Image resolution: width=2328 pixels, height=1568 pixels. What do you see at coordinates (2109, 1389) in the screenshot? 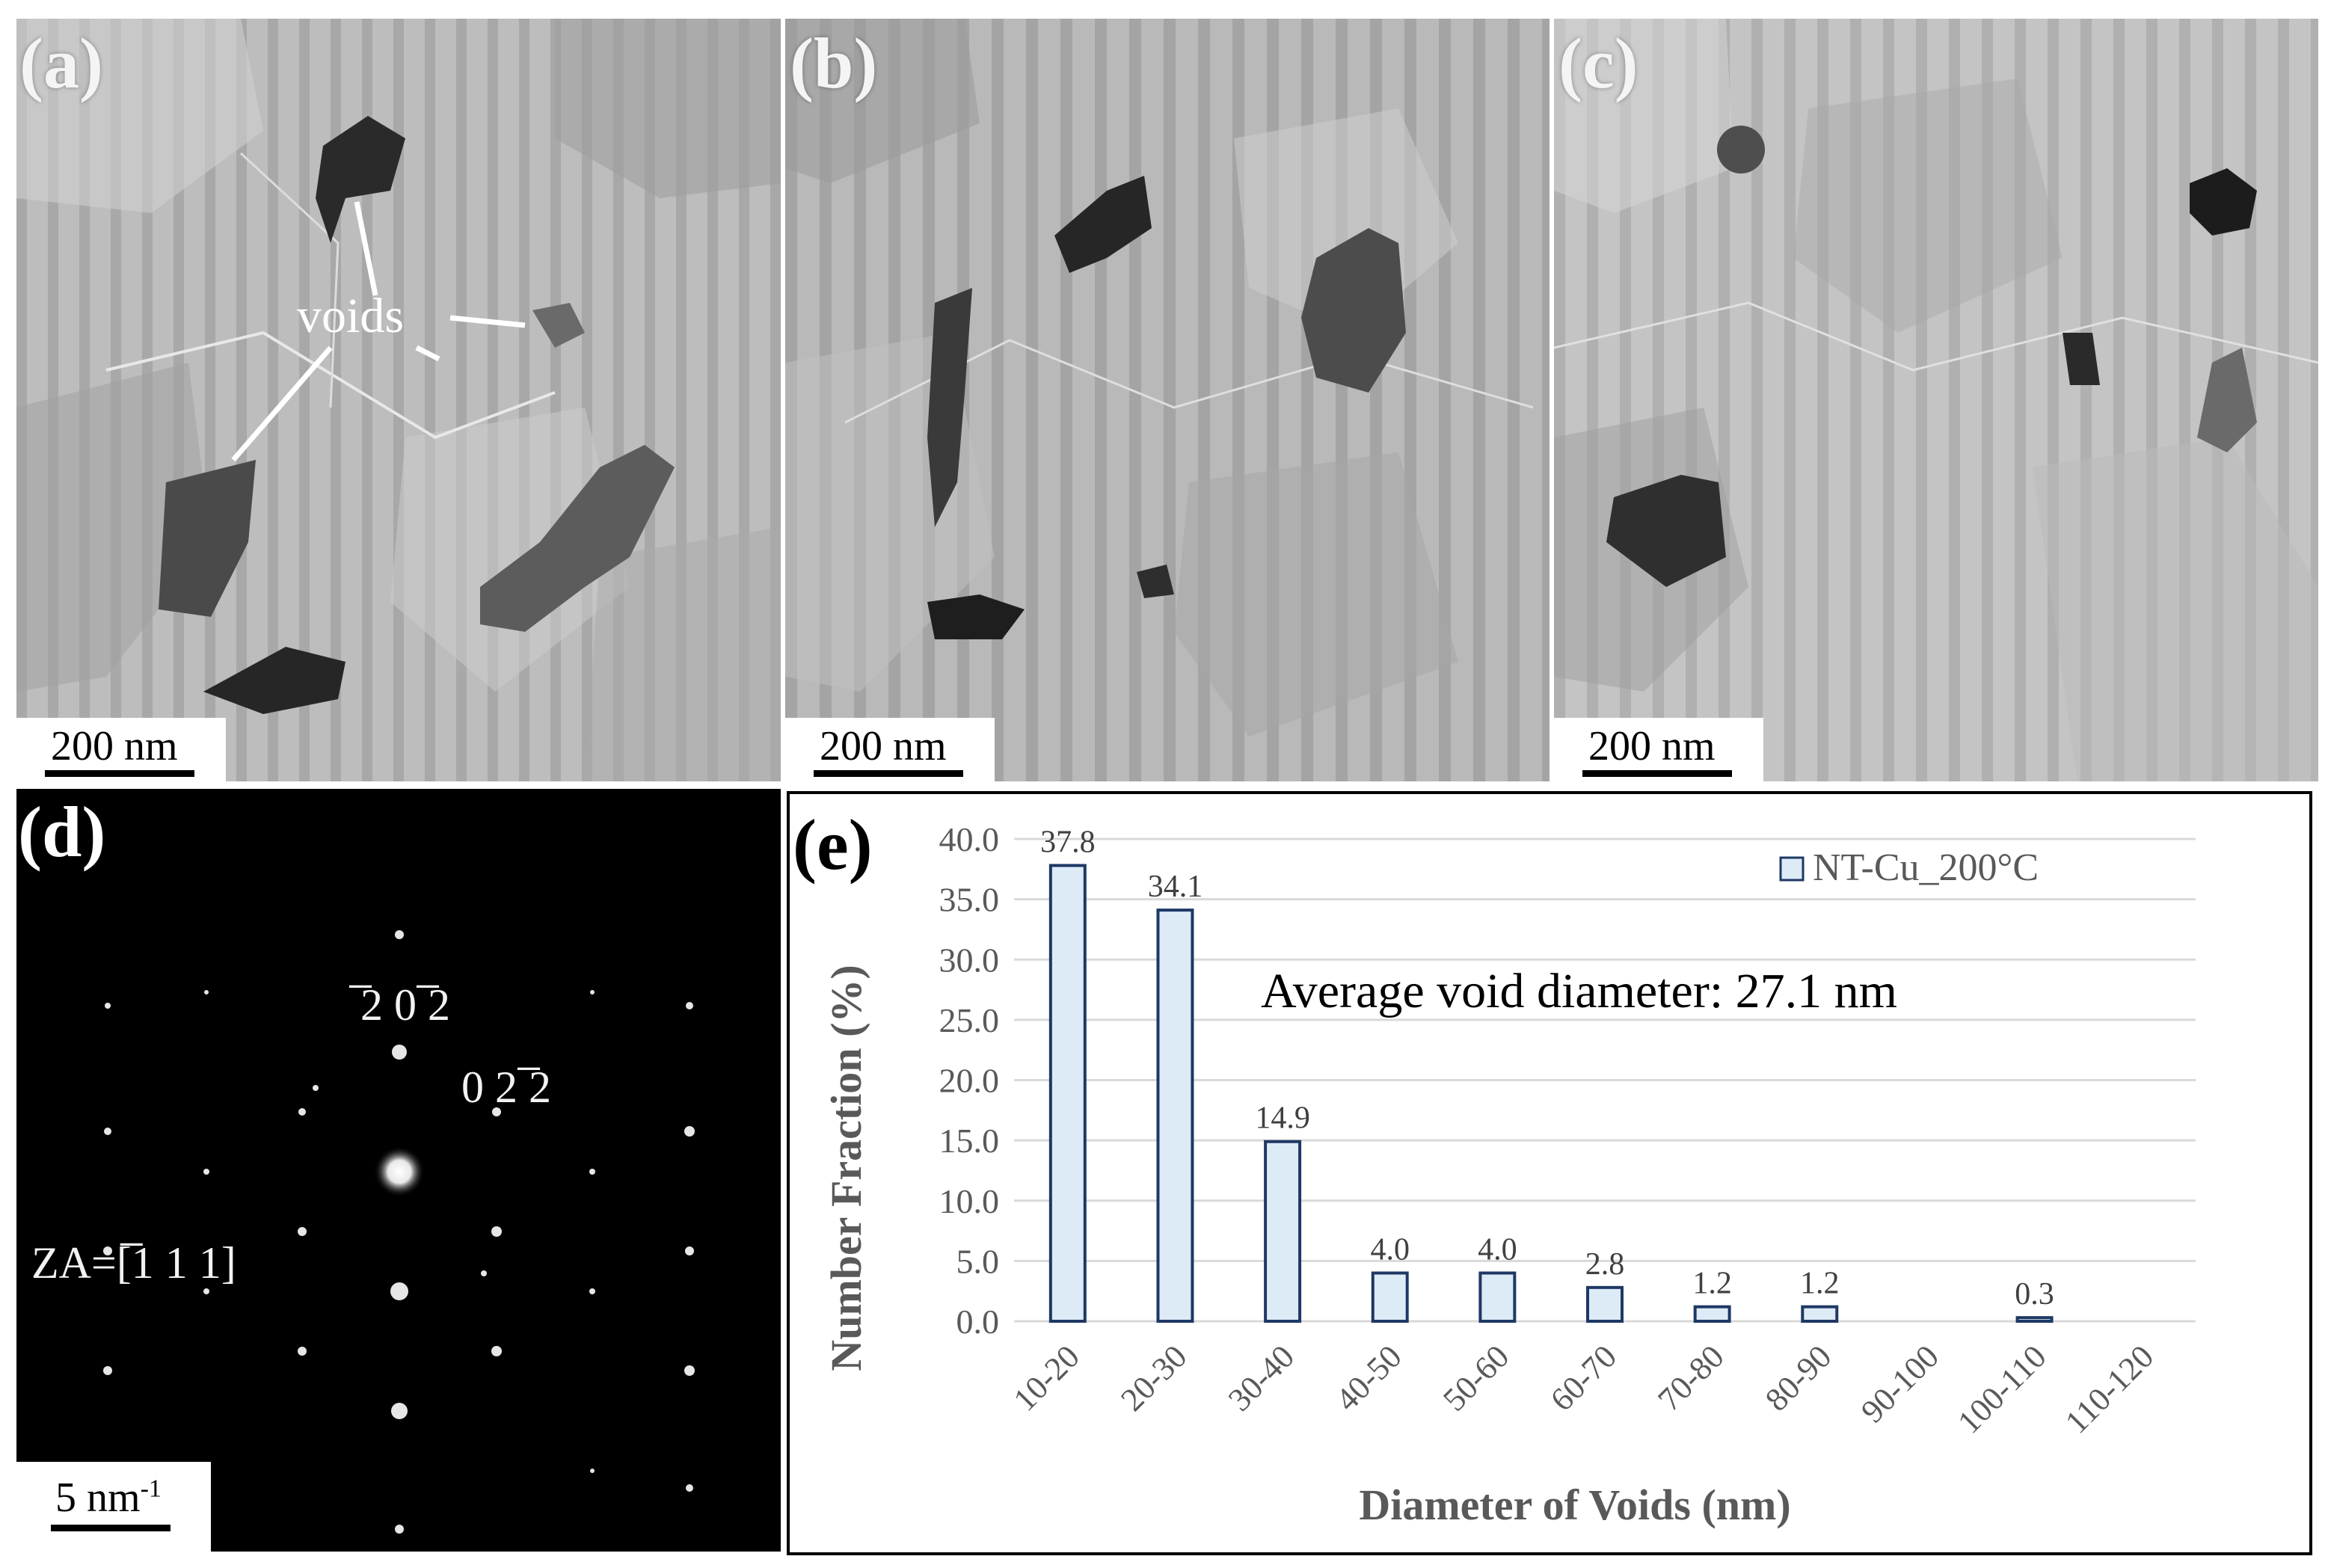
I see `x-tick-label: 110-120` at bounding box center [2109, 1389].